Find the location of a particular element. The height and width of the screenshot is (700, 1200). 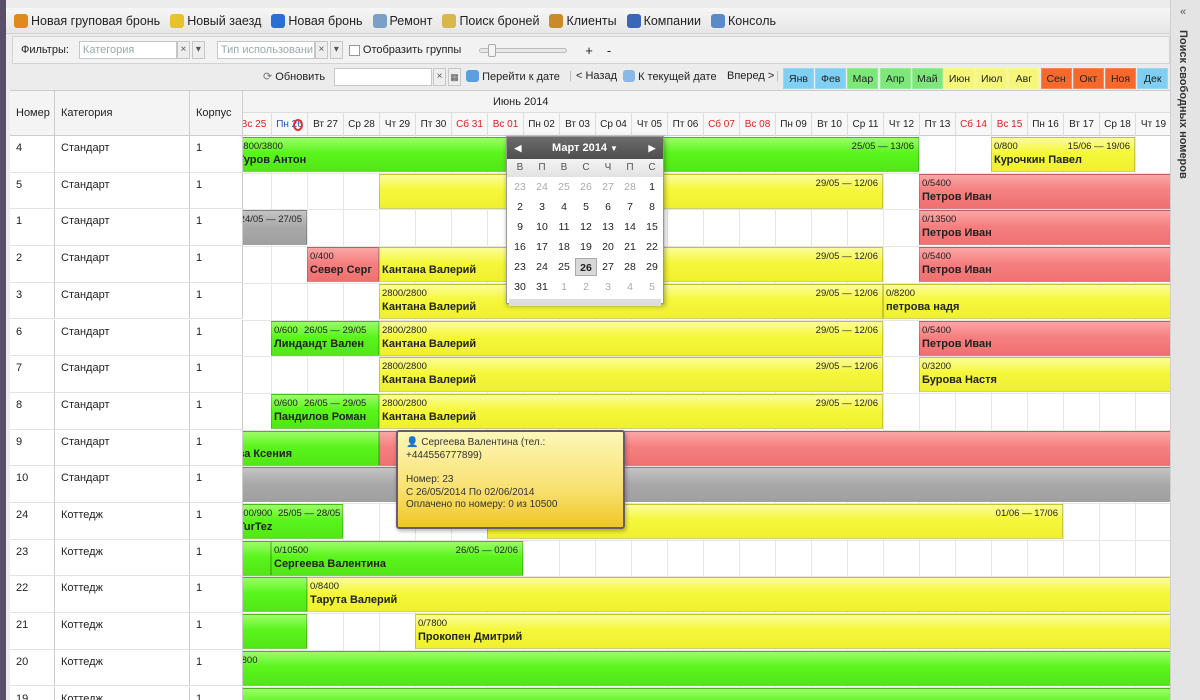

calendar-day: 24 is located at coordinates (542, 187).